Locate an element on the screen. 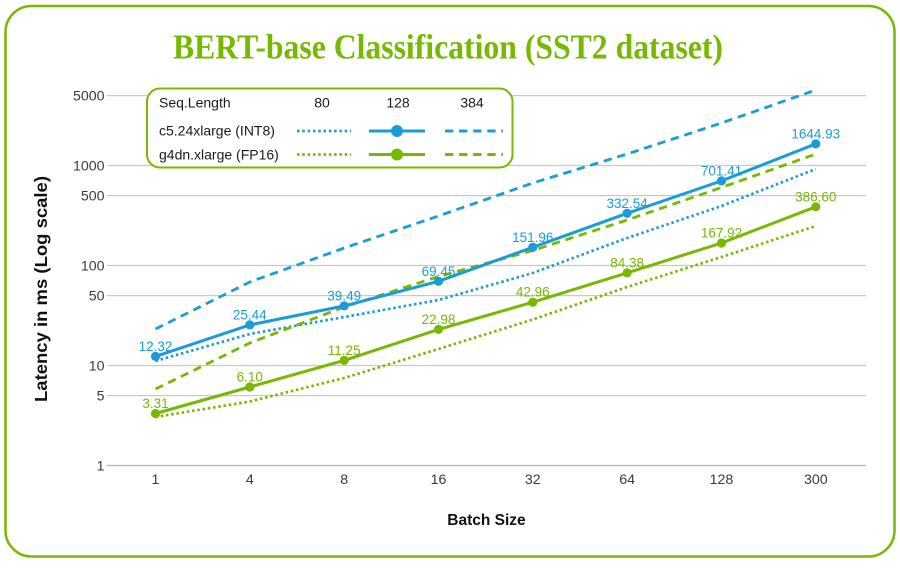 This screenshot has width=900, height=568. svg-text:BERT-base Classification (SST2: BERT-base Classification (SST2 dataset) is located at coordinates (448, 48).